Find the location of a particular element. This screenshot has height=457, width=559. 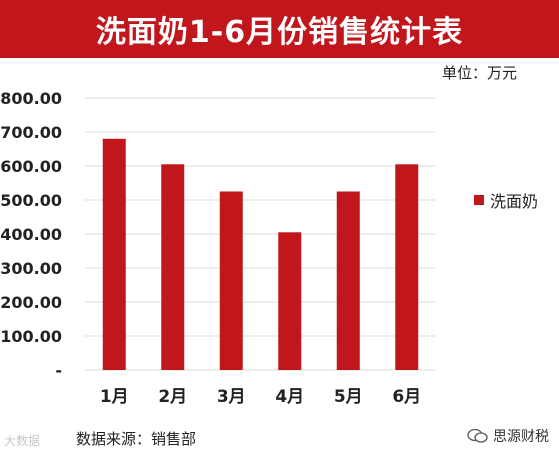

watermark-right: 思源财税 is located at coordinates (508, 436).